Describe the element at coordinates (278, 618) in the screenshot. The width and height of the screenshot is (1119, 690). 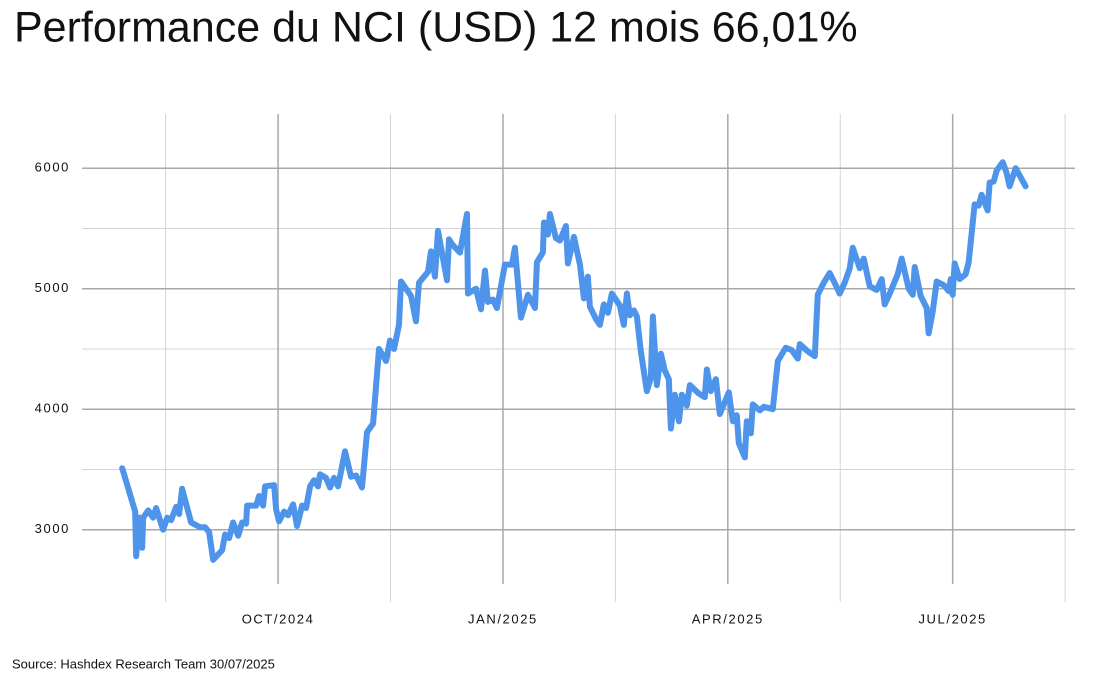
I see `x-tick-label: OCT/2024` at that location.